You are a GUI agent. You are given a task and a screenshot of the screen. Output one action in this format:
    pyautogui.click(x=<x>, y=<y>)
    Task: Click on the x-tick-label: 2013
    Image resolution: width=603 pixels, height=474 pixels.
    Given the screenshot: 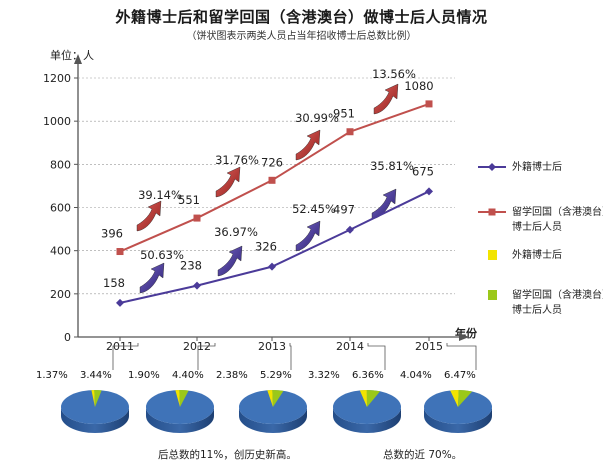 What is the action you would take?
    pyautogui.click(x=272, y=346)
    